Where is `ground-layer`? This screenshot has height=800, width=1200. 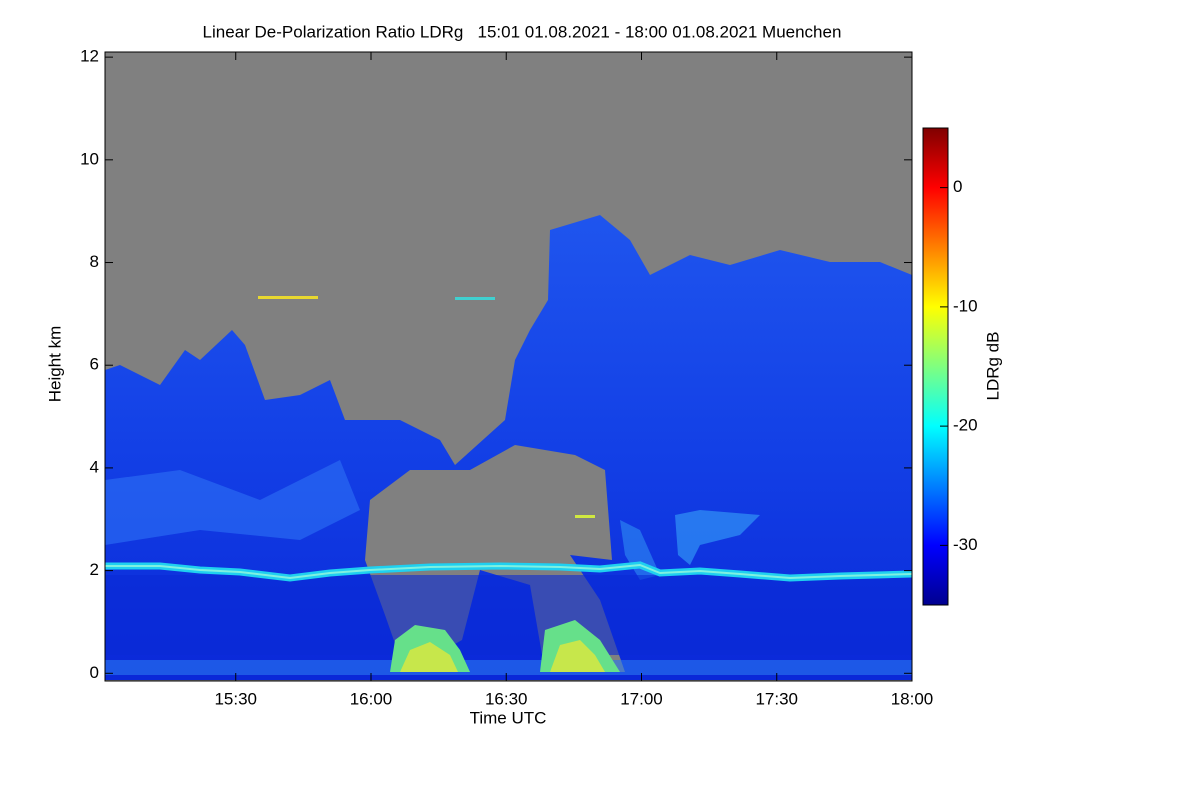
ground-layer is located at coordinates (508, 667).